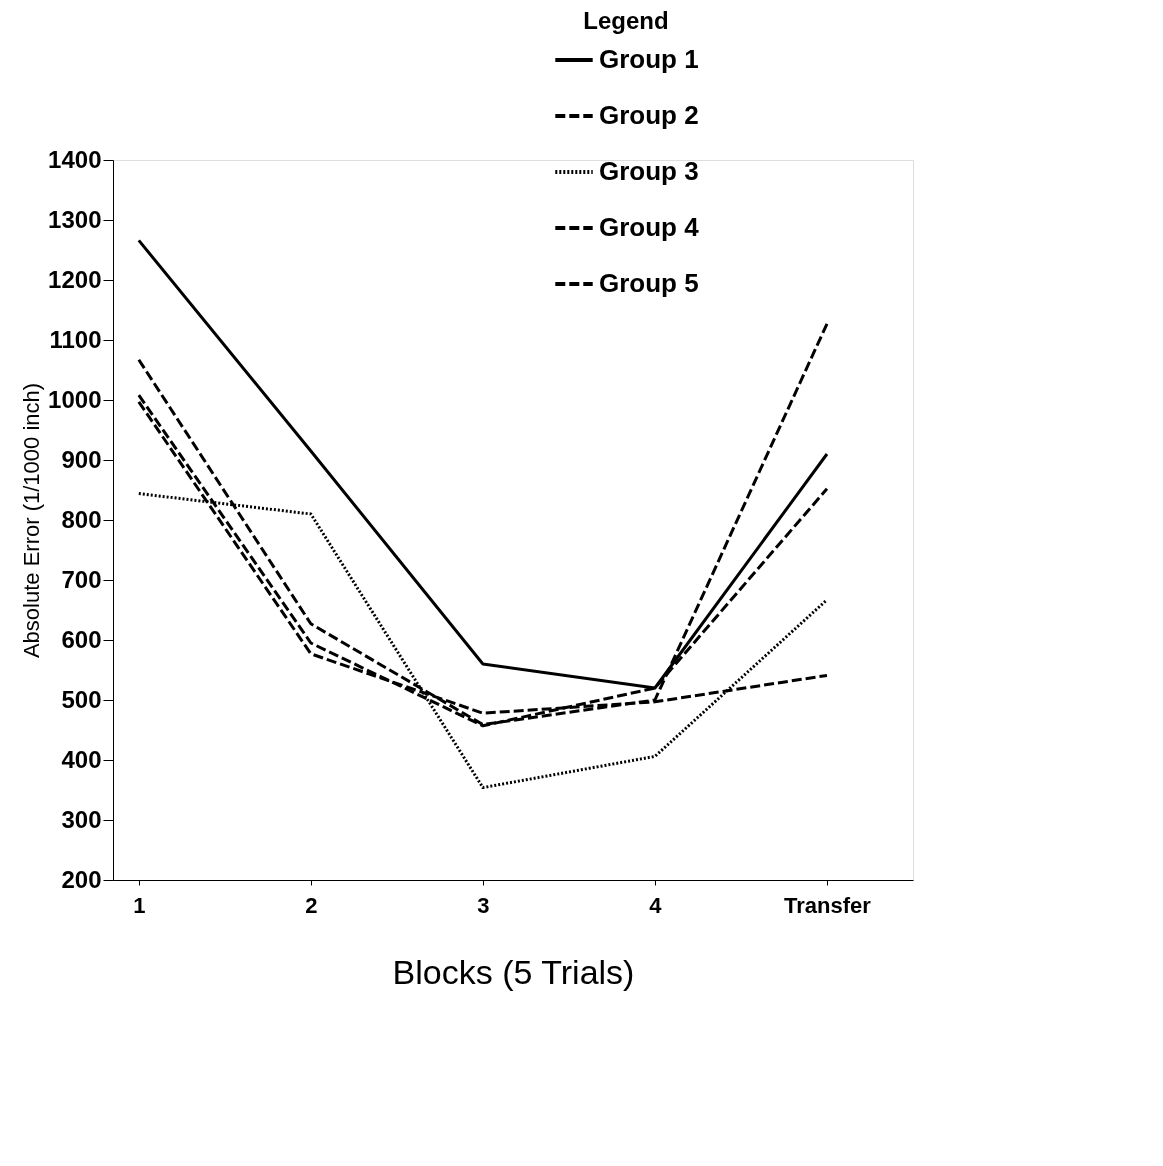  I want to click on y-tick-label: 600, so click(81, 639).